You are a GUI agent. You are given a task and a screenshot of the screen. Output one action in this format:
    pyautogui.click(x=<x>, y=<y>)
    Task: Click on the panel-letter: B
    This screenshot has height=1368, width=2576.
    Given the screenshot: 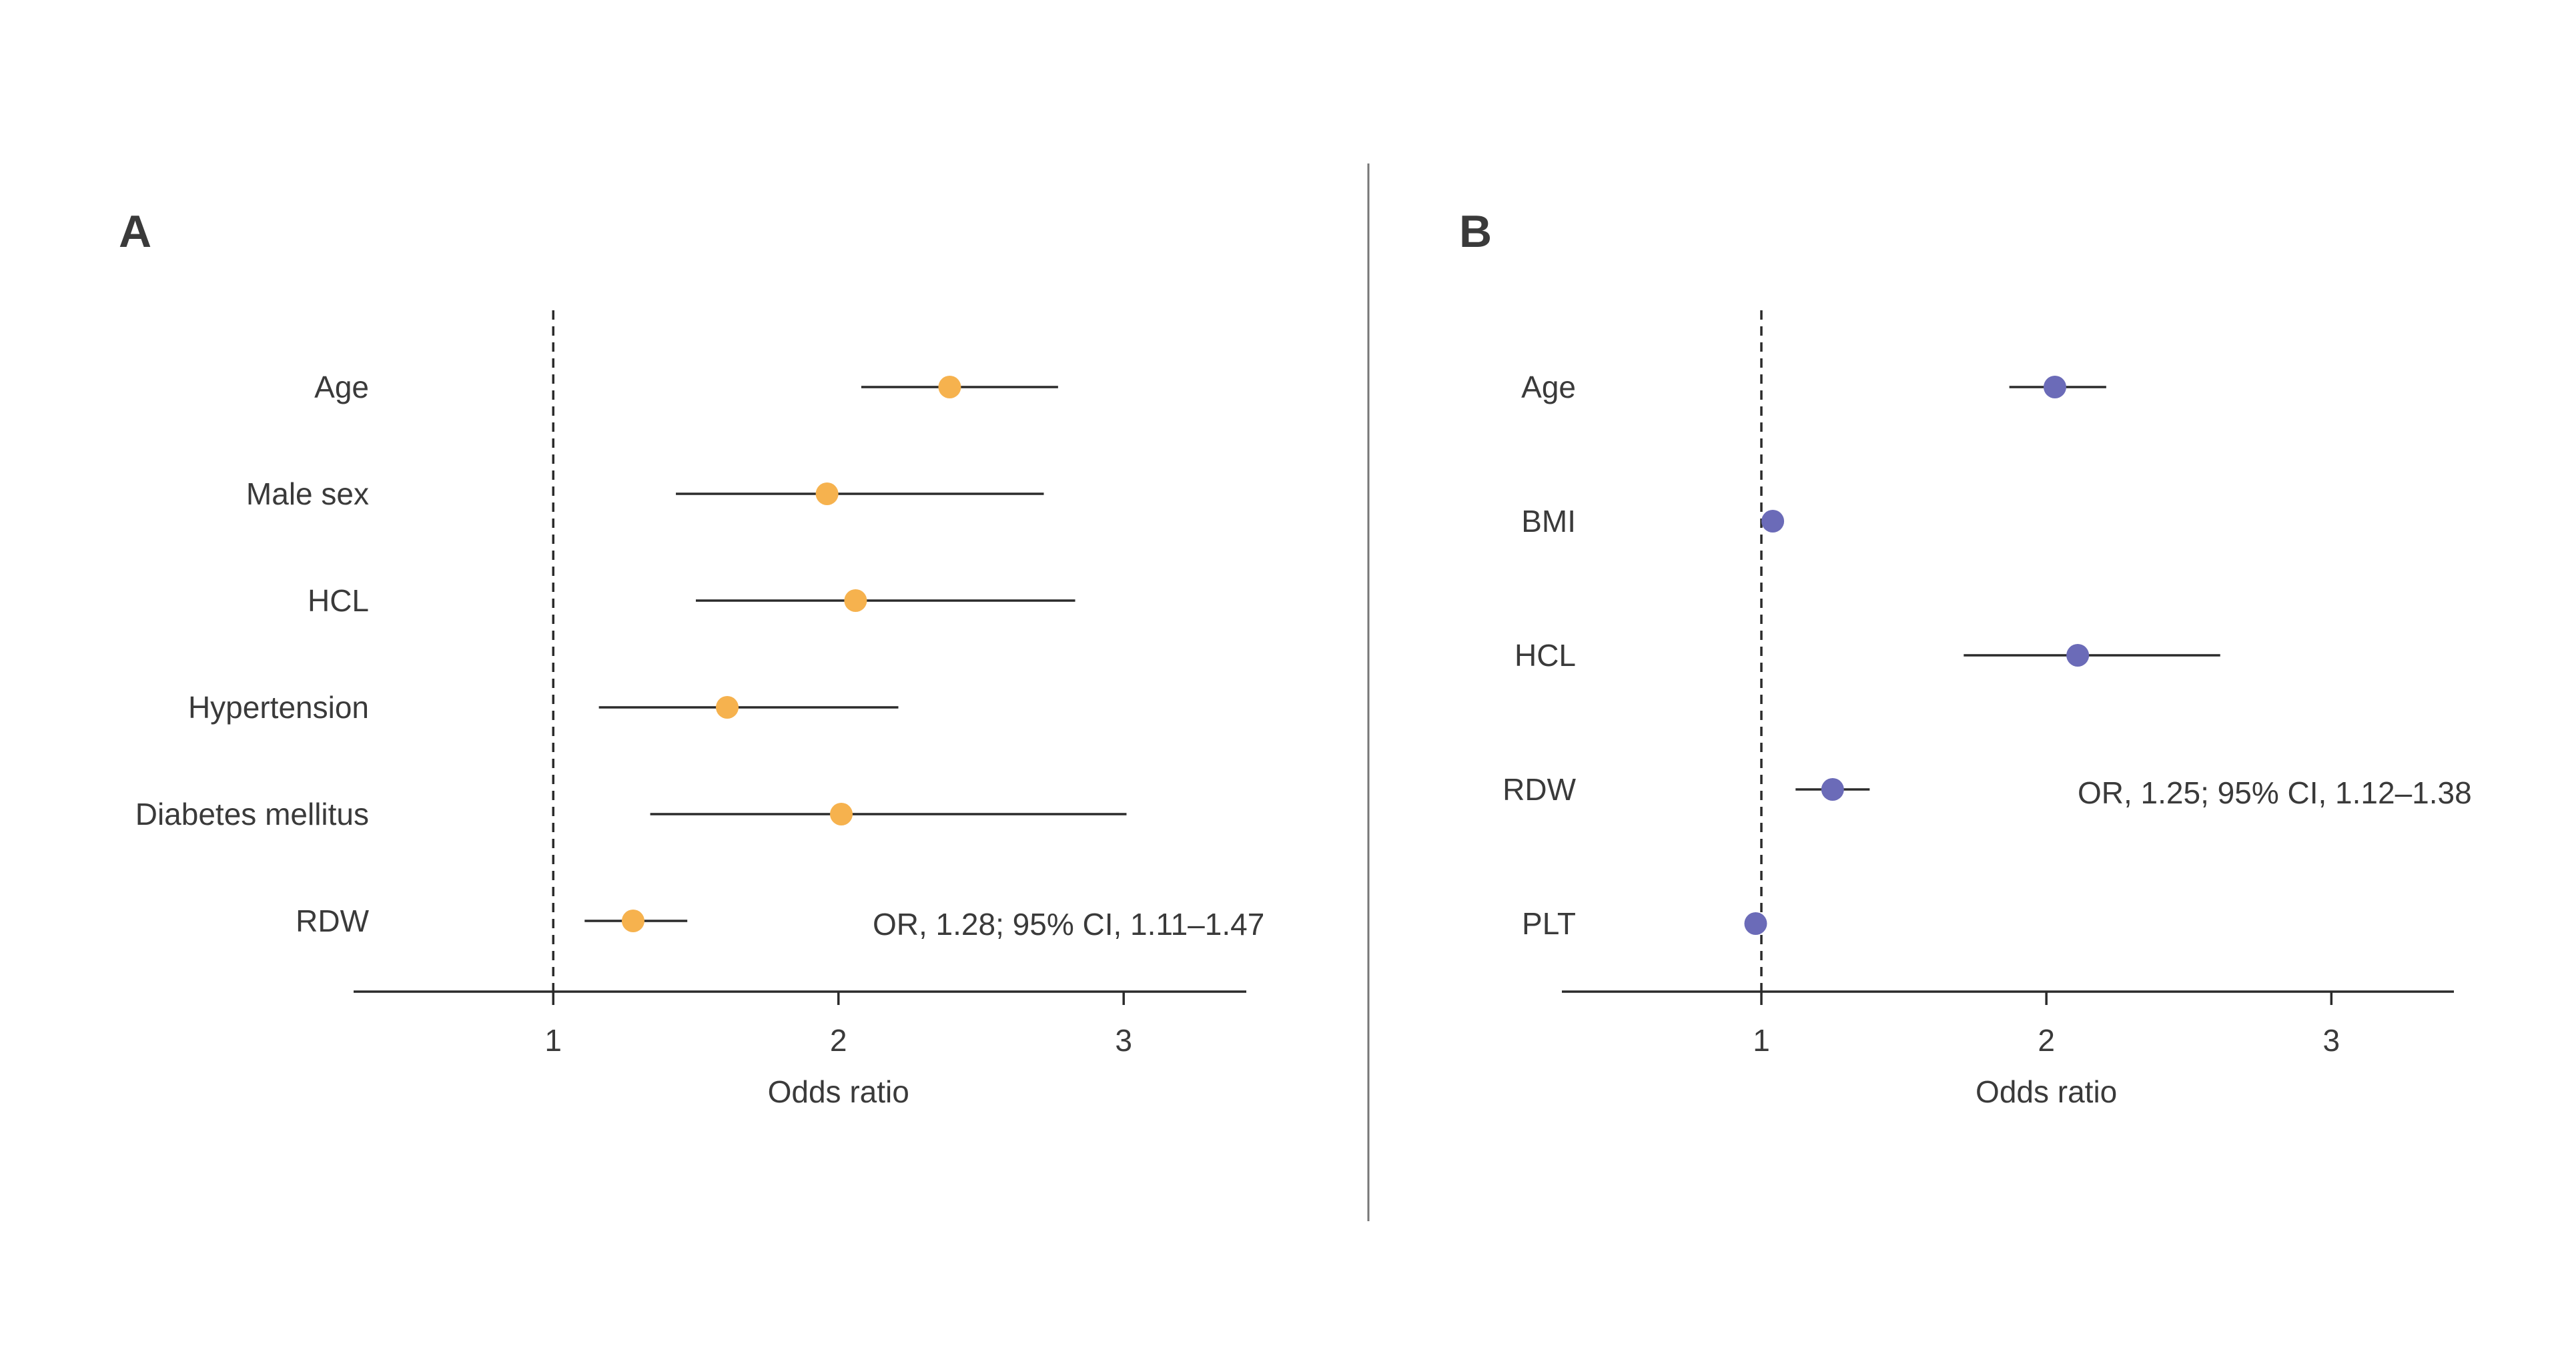 What is the action you would take?
    pyautogui.click(x=1475, y=231)
    